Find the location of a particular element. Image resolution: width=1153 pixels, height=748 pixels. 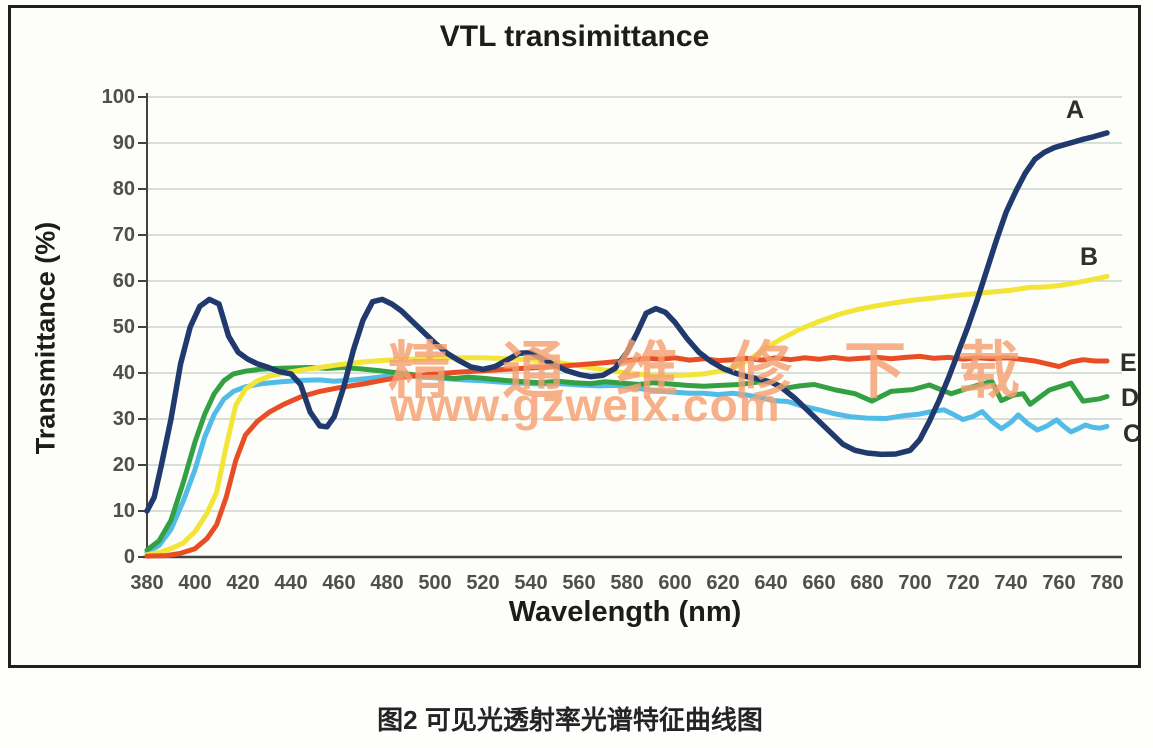

chart-title: VTL transimittance is located at coordinates (574, 36).